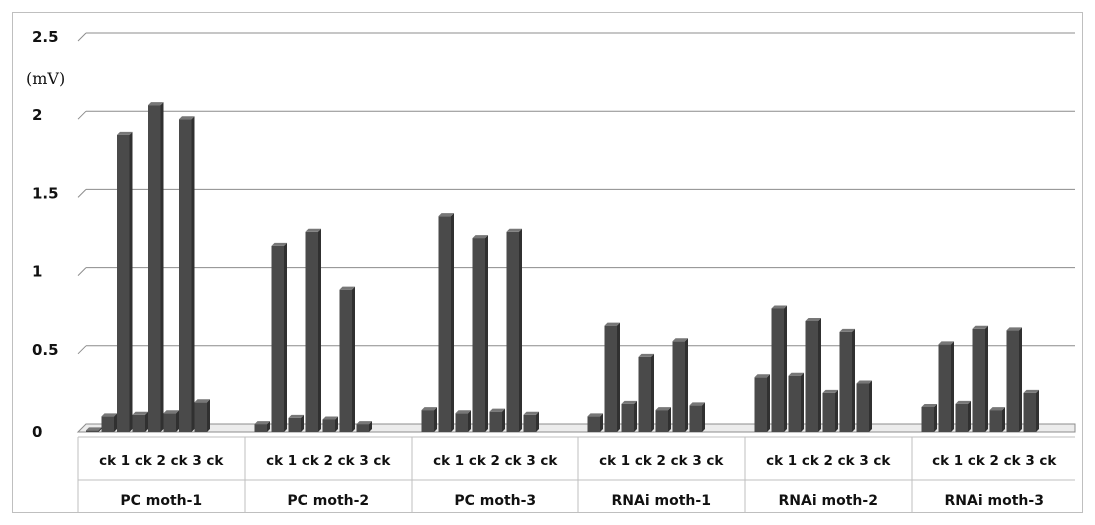  What do you see at coordinates (826, 461) in the screenshot?
I see `category-tick-label: 2` at bounding box center [826, 461].